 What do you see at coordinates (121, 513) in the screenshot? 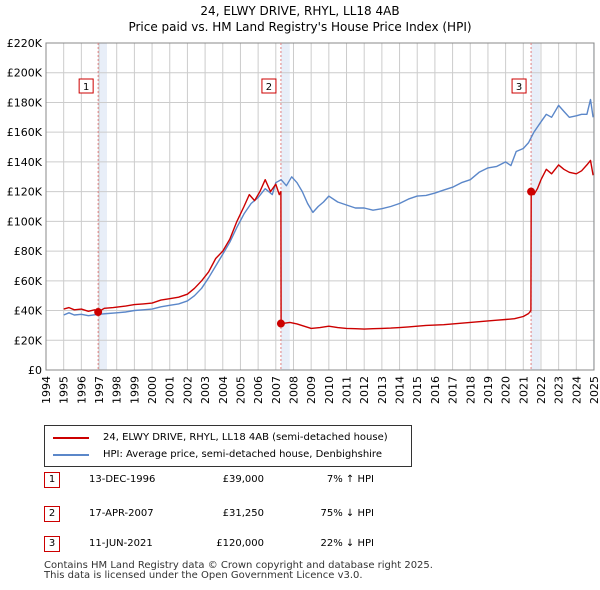
I see `sale-date: 17-APR-2007` at bounding box center [121, 513].